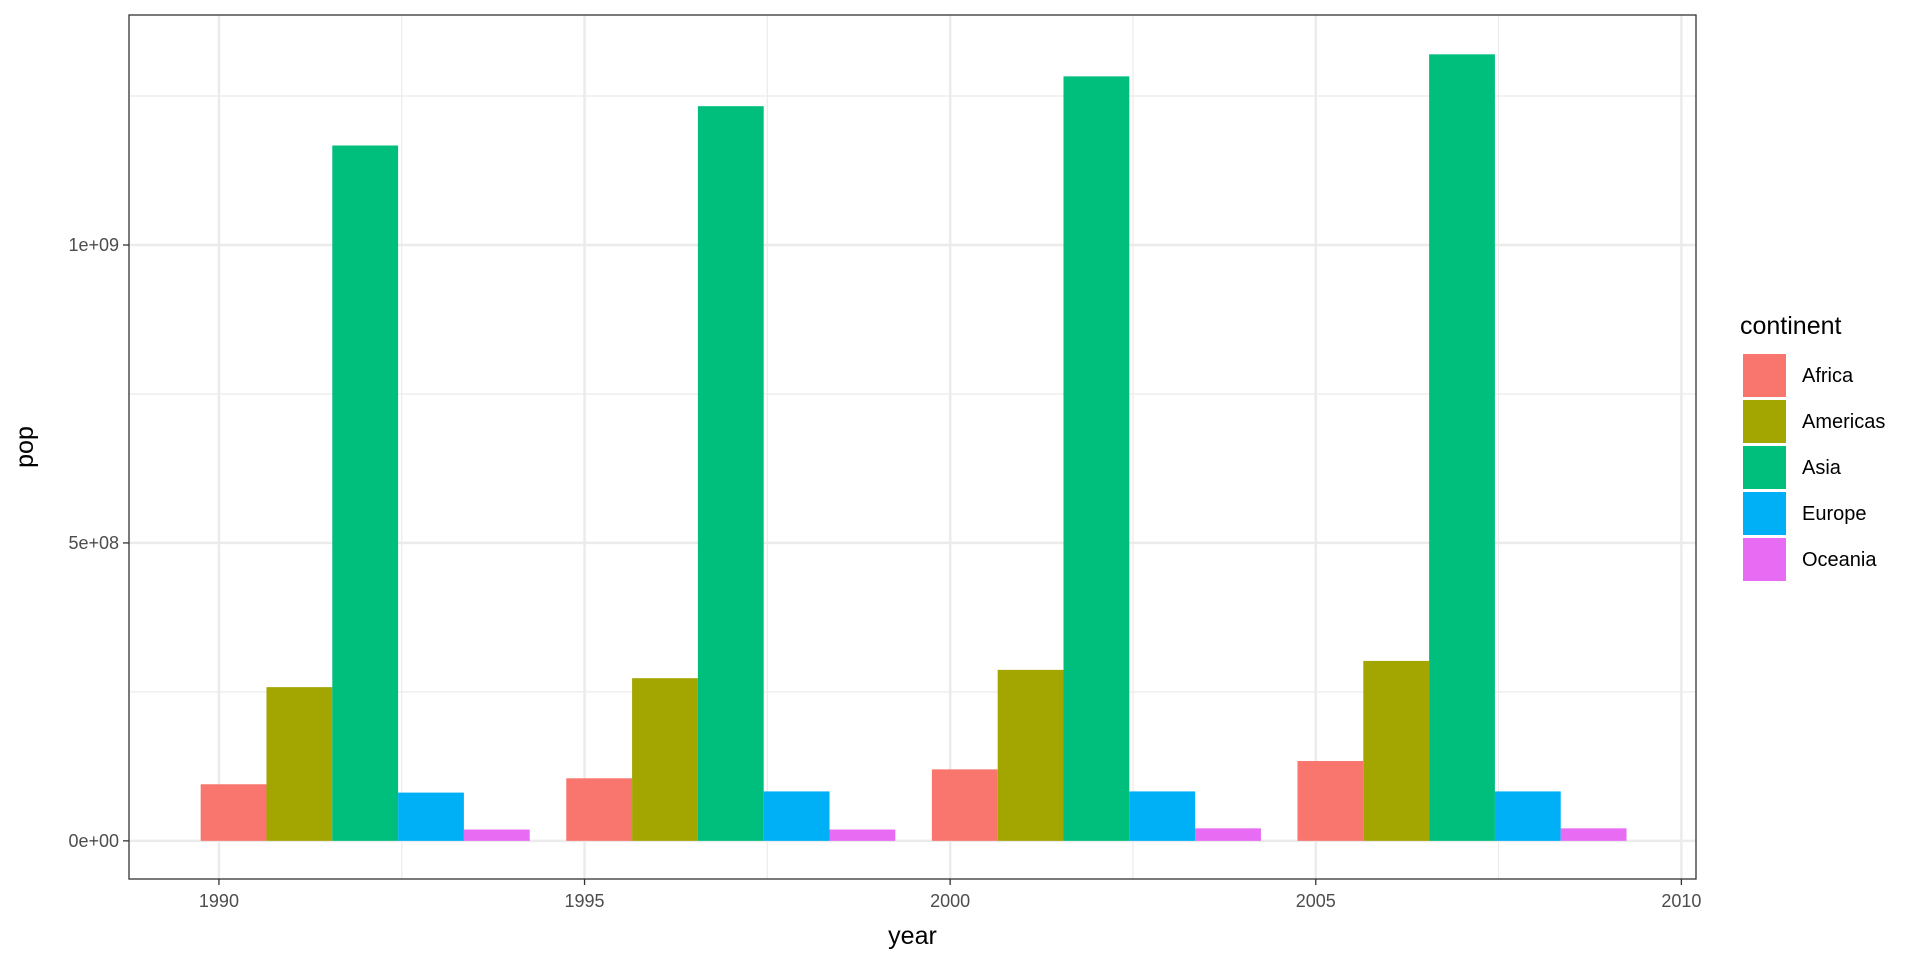  What do you see at coordinates (1162, 816) in the screenshot?
I see `bar-europe-2002` at bounding box center [1162, 816].